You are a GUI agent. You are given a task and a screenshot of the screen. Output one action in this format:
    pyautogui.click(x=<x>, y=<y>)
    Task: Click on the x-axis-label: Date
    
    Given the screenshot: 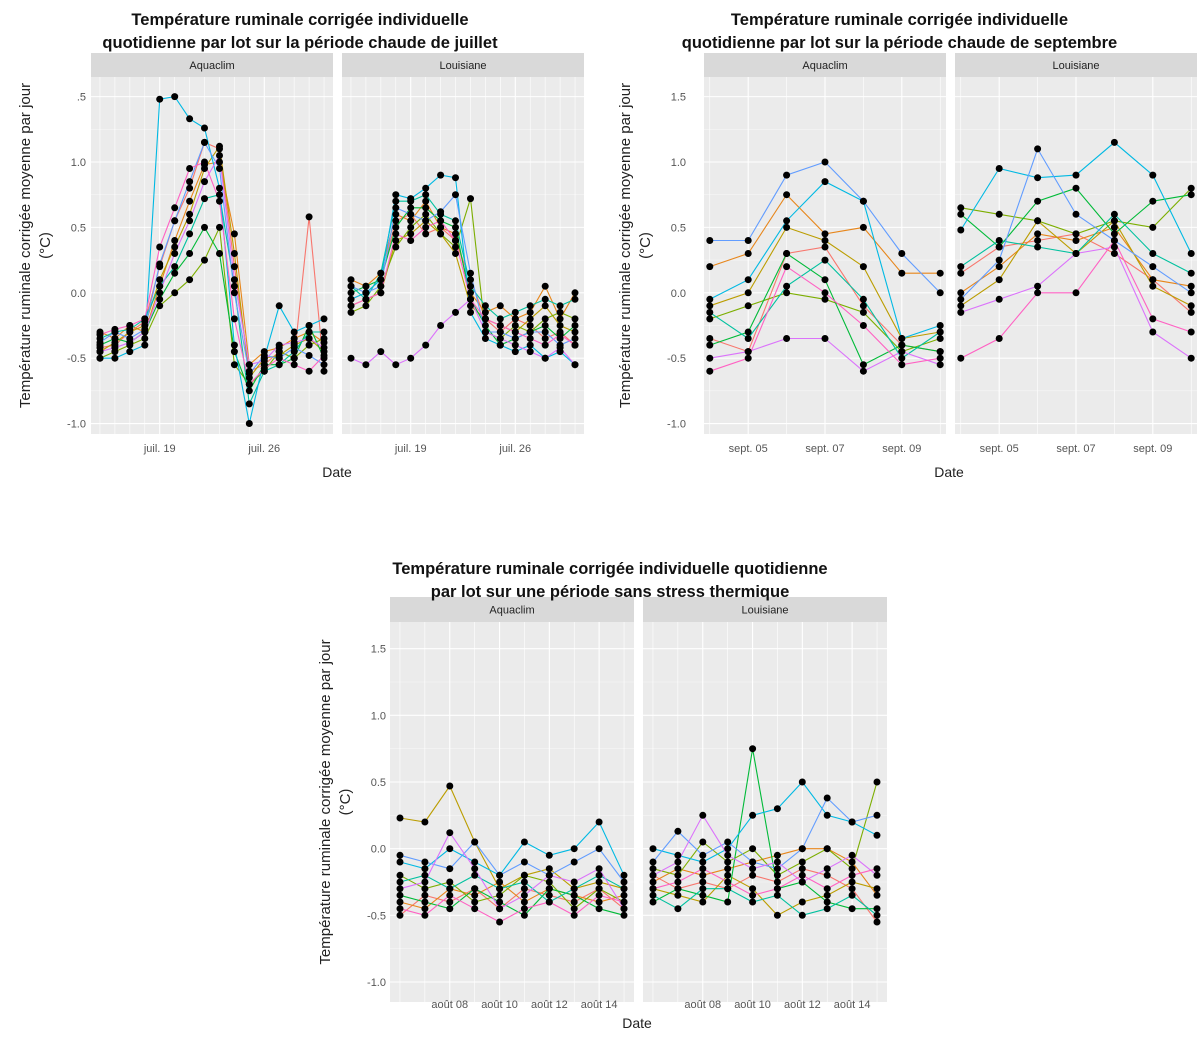 What is the action you would take?
    pyautogui.click(x=637, y=1023)
    